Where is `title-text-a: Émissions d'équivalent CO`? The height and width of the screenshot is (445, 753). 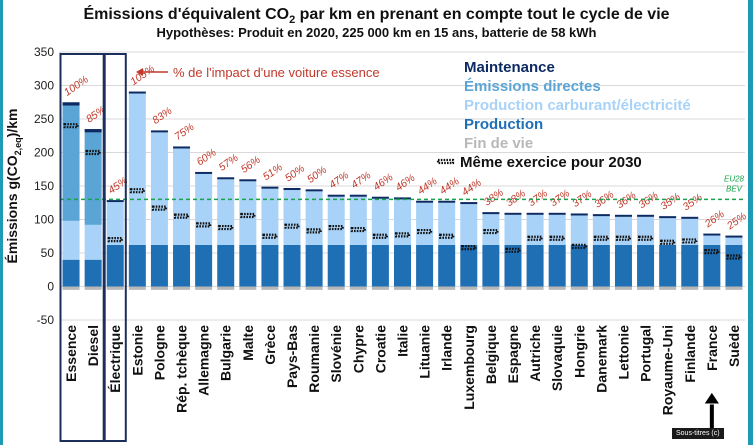
title-text-a: Émissions d'équivalent CO is located at coordinates (186, 14).